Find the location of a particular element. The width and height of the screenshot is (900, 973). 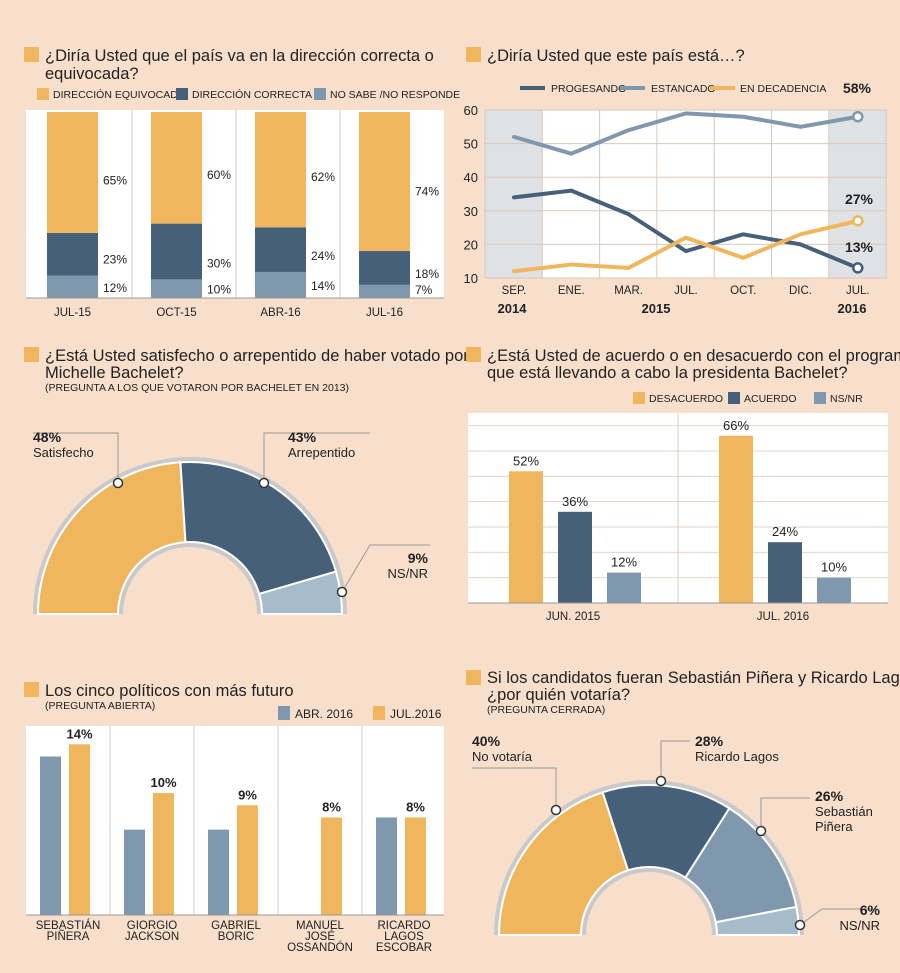

c5-bars: 14% 10% 9% 8% 8% is located at coordinates (233, 820).